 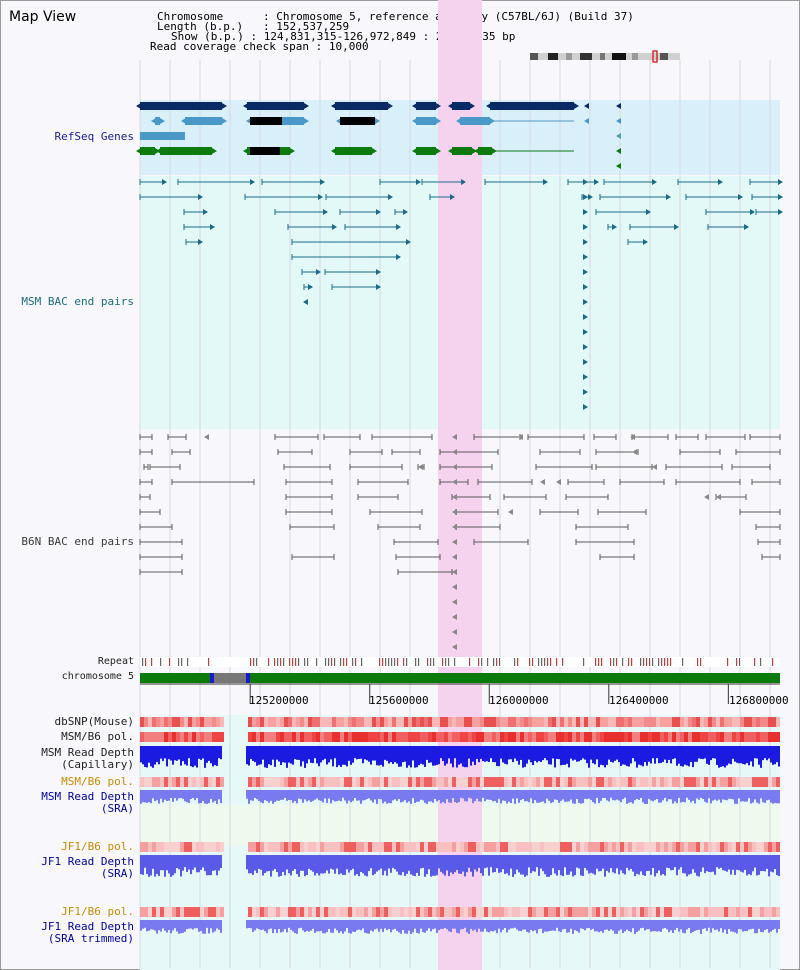 I want to click on label-msm-b6-pol-2: MSM/B6 pol., so click(x=97, y=781).